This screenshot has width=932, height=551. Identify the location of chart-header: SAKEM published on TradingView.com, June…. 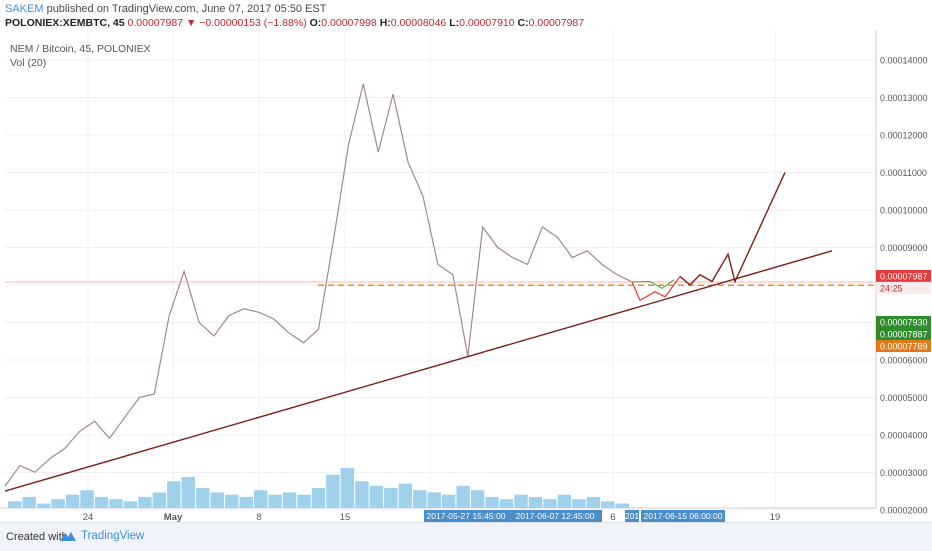
(466, 15).